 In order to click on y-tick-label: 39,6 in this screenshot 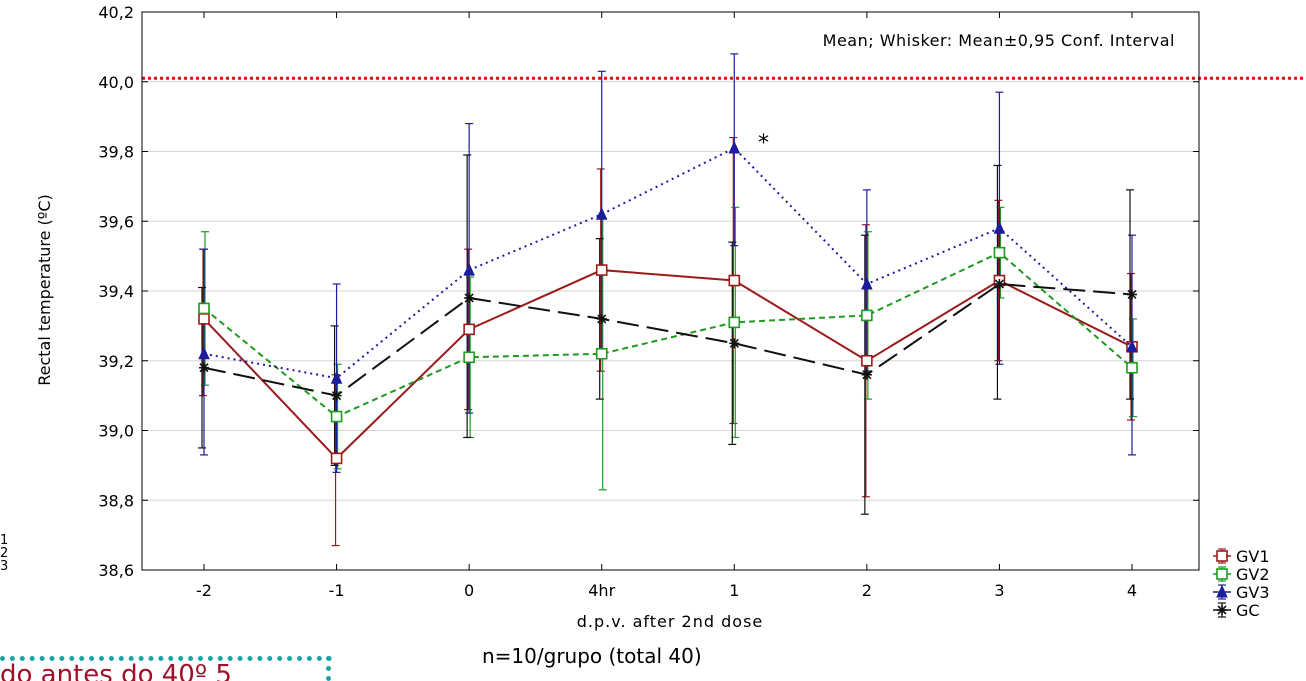, I will do `click(116, 221)`.